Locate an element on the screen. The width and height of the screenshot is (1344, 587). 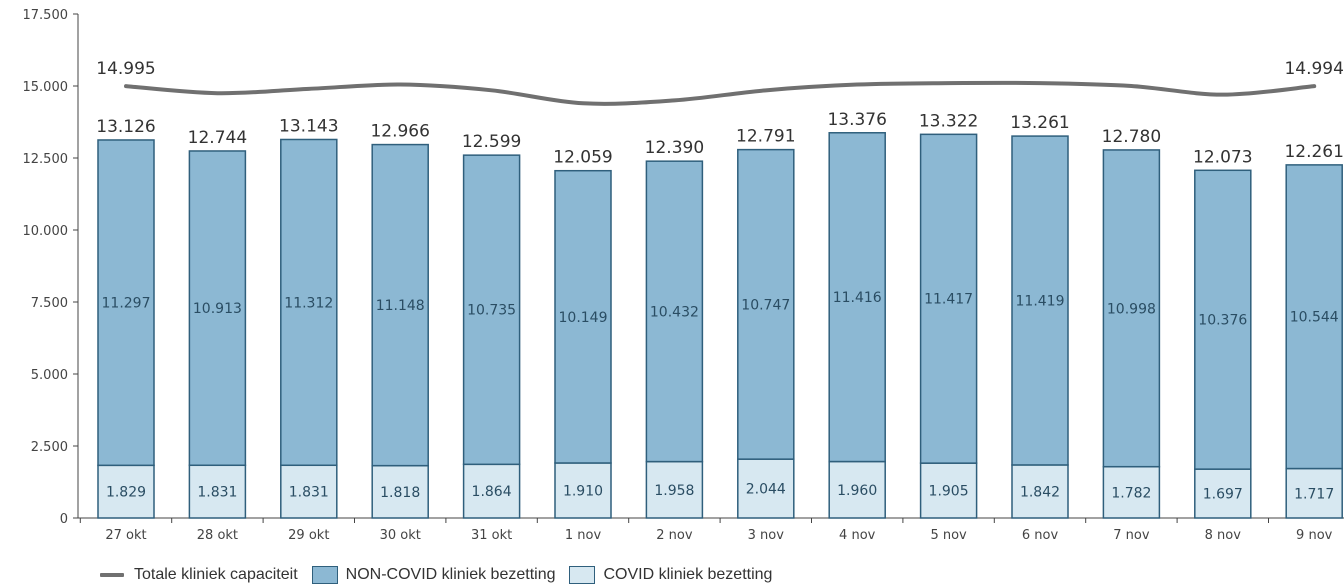
total-value-label: 12.261 is located at coordinates (1313, 152).